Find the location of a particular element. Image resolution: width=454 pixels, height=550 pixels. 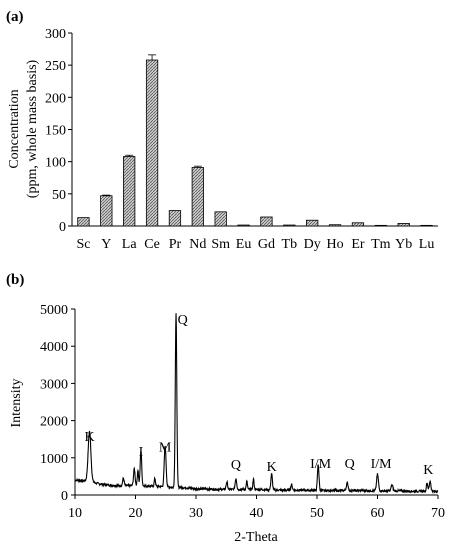

bar-Sm is located at coordinates (220, 219).